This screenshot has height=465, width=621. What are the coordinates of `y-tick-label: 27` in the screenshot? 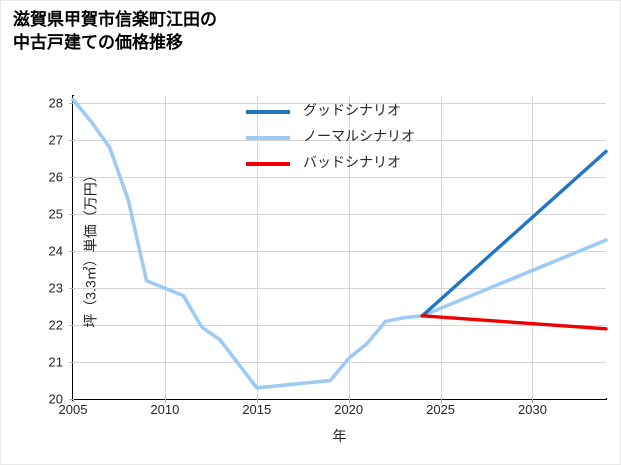 It's located at (55, 140).